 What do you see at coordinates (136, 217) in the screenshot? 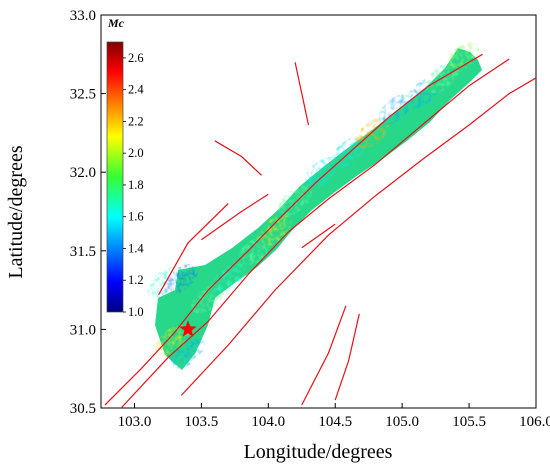
I see `colorbar-tick-label-6: 1.6` at bounding box center [136, 217].